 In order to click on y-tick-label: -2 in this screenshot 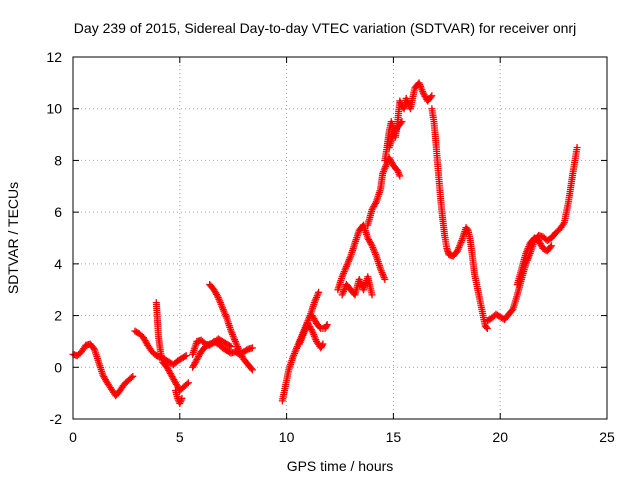, I will do `click(56, 419)`.